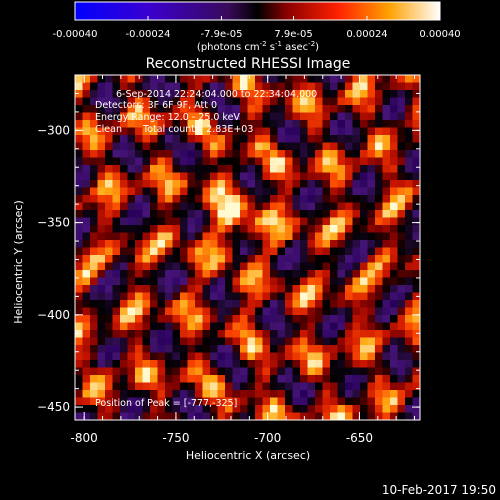 This screenshot has width=500, height=500. Describe the element at coordinates (221, 34) in the screenshot. I see `colorbar-tick-label: -7.9e-05` at that location.